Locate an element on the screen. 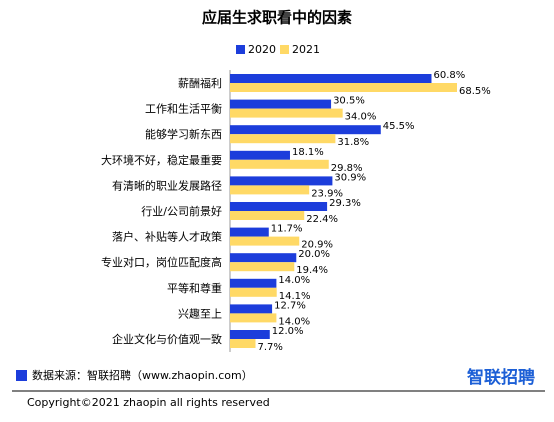  category-label: 平等和尊重 is located at coordinates (194, 288).